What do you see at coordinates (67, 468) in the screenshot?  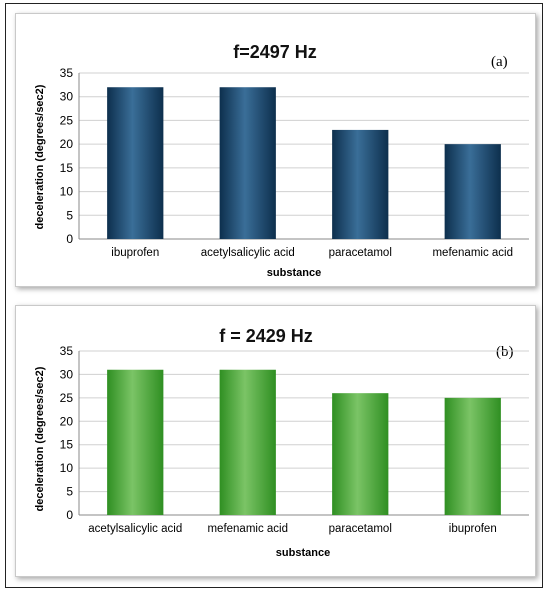 I see `chart-b-y-tick-label: 10` at bounding box center [67, 468].